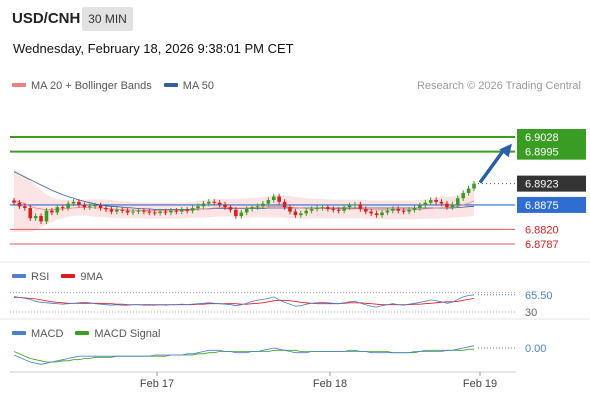 The image size is (590, 400). Describe the element at coordinates (170, 85) in the screenshot. I see `legend-swatch-ma50` at that location.